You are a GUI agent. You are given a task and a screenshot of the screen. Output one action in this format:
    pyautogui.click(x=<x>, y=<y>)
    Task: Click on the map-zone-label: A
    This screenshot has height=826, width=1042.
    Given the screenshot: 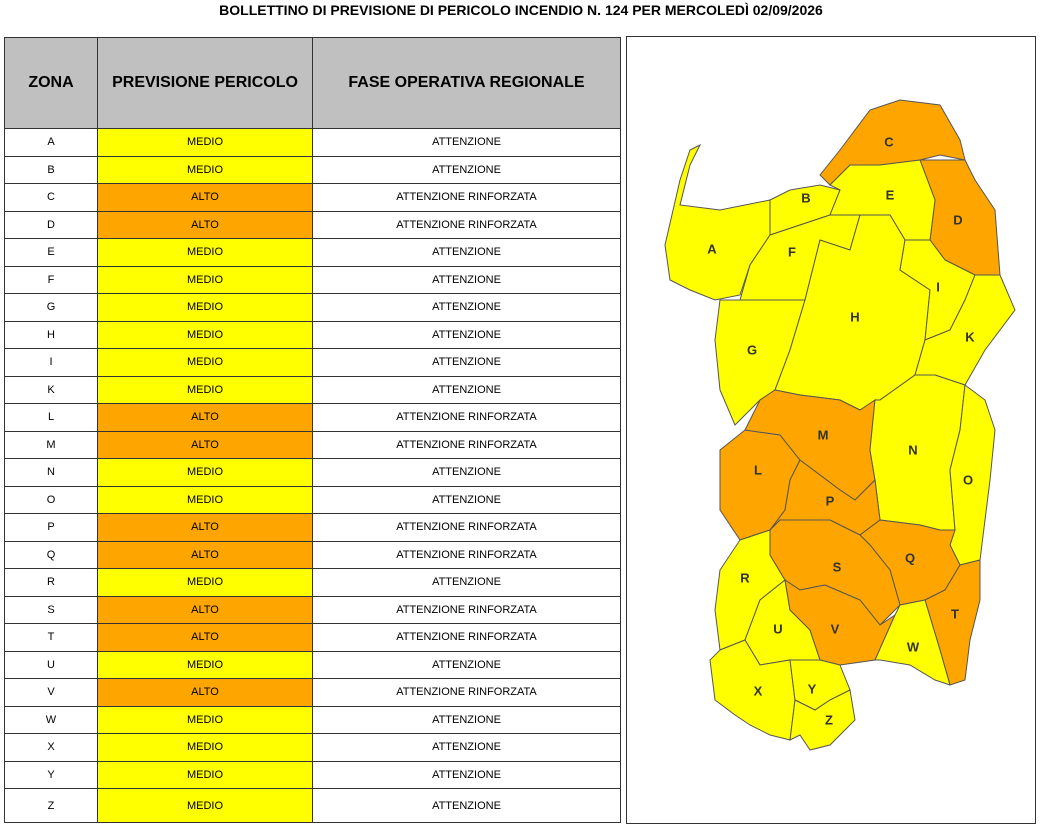 What is the action you would take?
    pyautogui.click(x=712, y=248)
    